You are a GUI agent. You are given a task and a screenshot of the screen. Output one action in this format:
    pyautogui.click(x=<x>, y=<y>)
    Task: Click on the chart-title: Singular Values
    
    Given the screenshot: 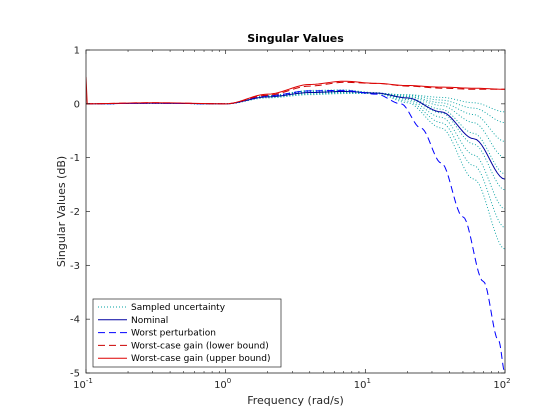 What is the action you would take?
    pyautogui.click(x=295, y=38)
    